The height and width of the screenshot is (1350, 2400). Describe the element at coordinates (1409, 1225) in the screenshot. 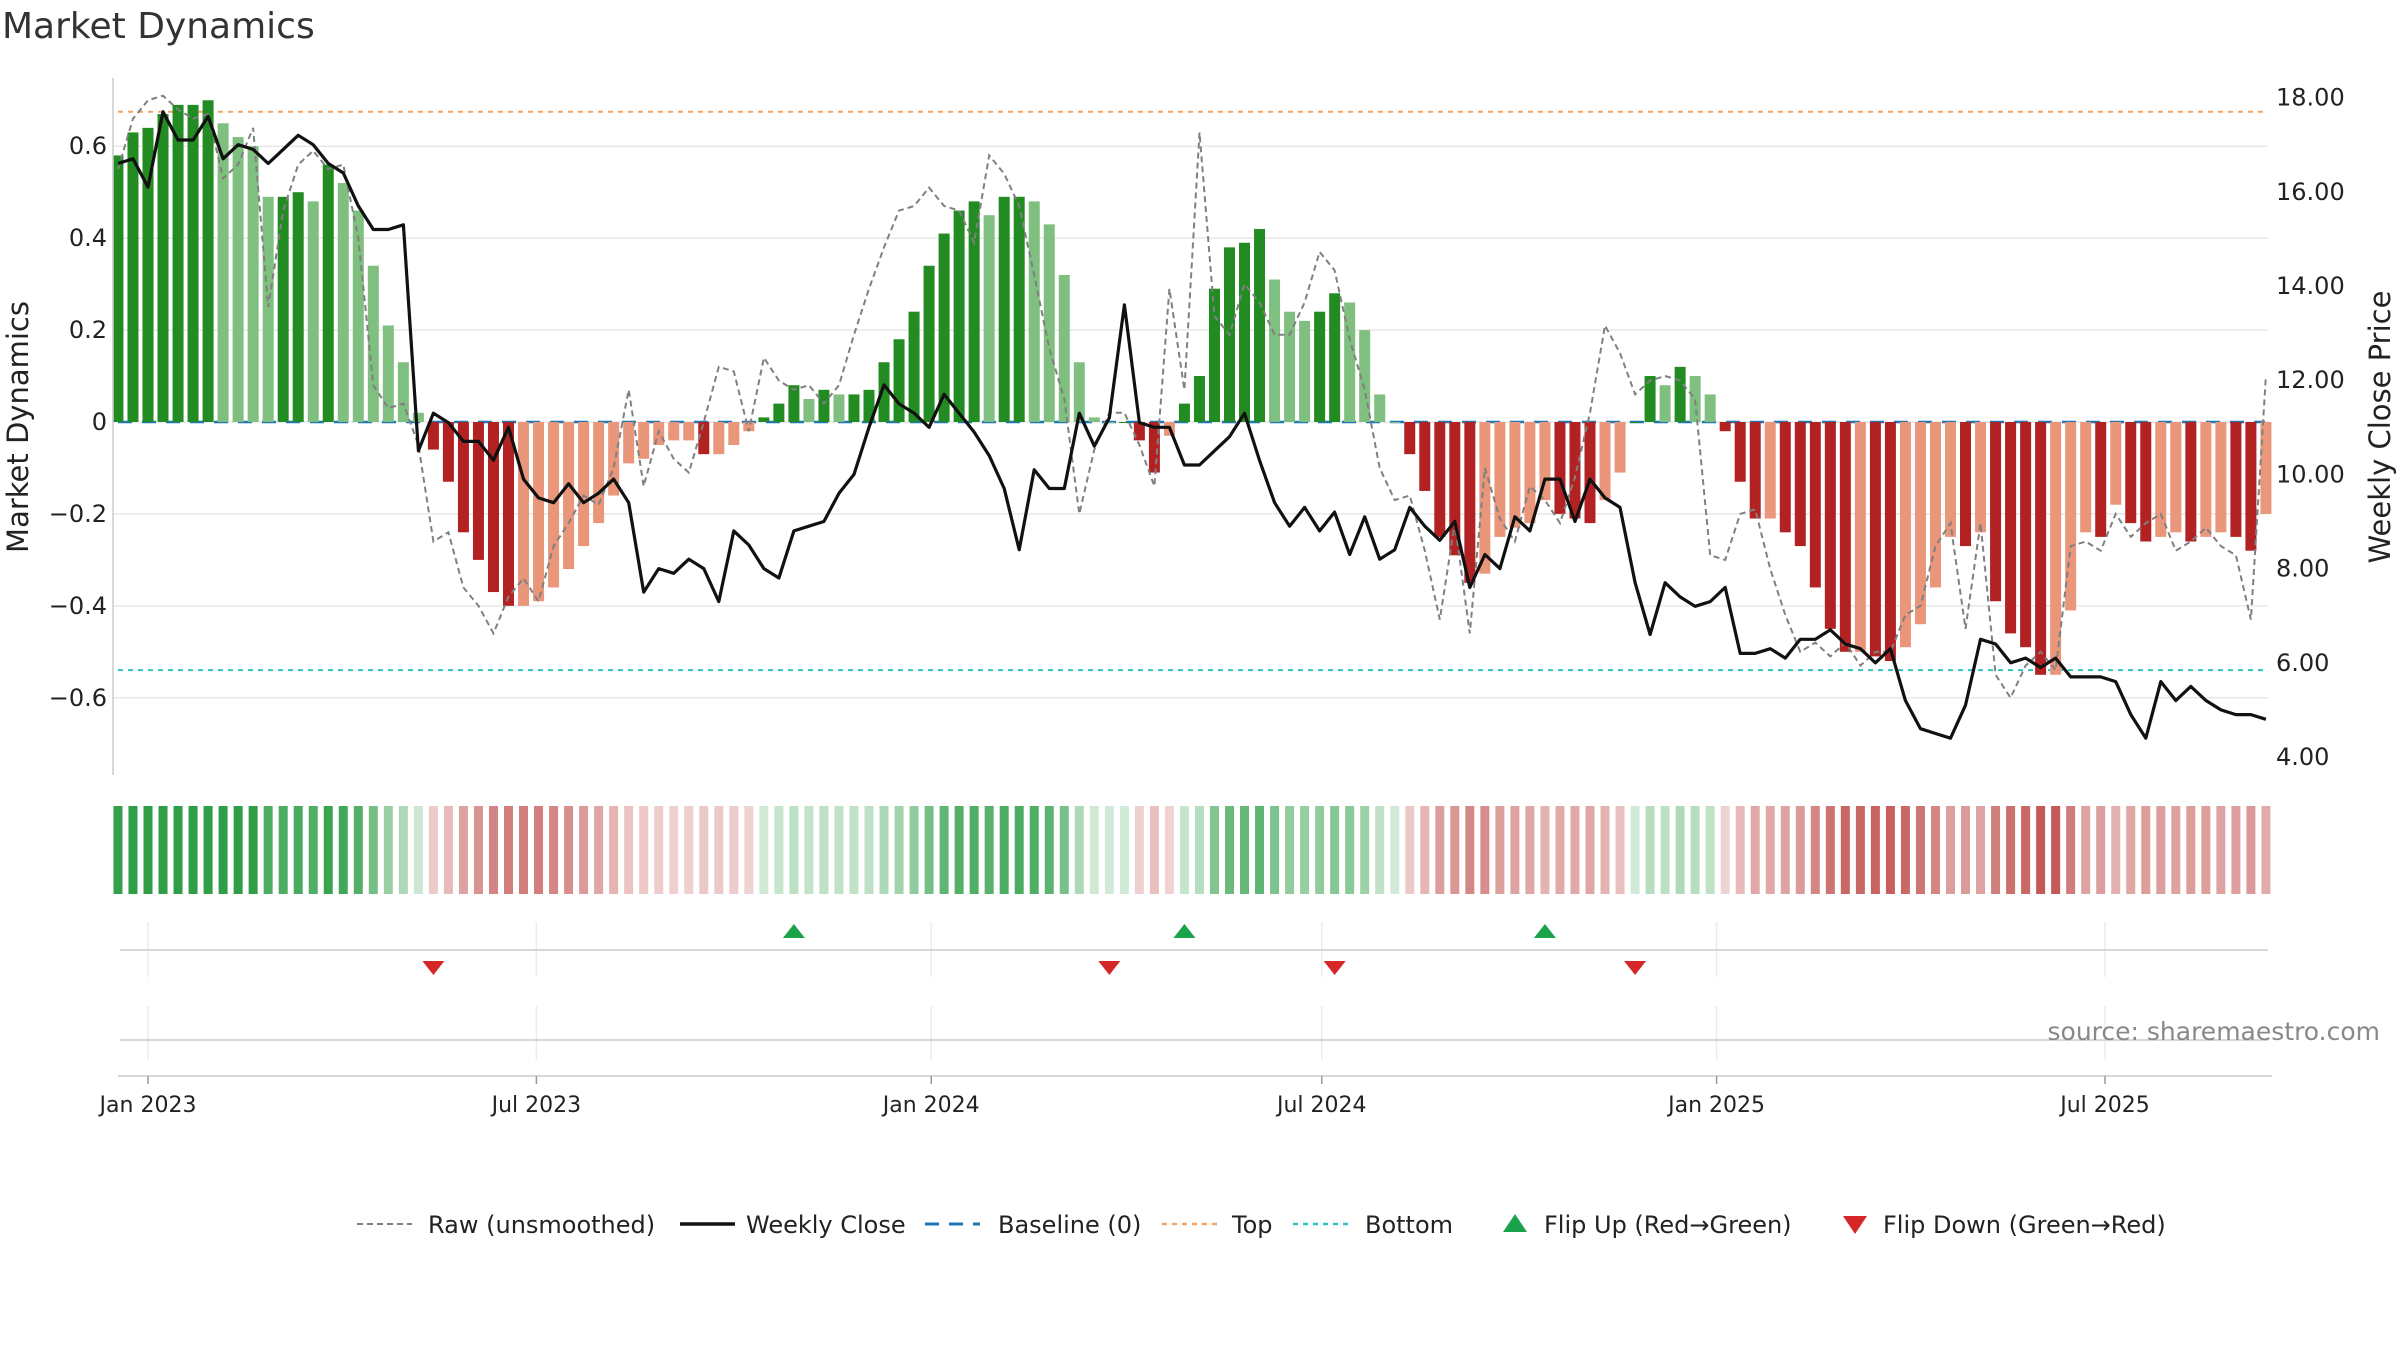

I see `legend-label: Bottom` at that location.